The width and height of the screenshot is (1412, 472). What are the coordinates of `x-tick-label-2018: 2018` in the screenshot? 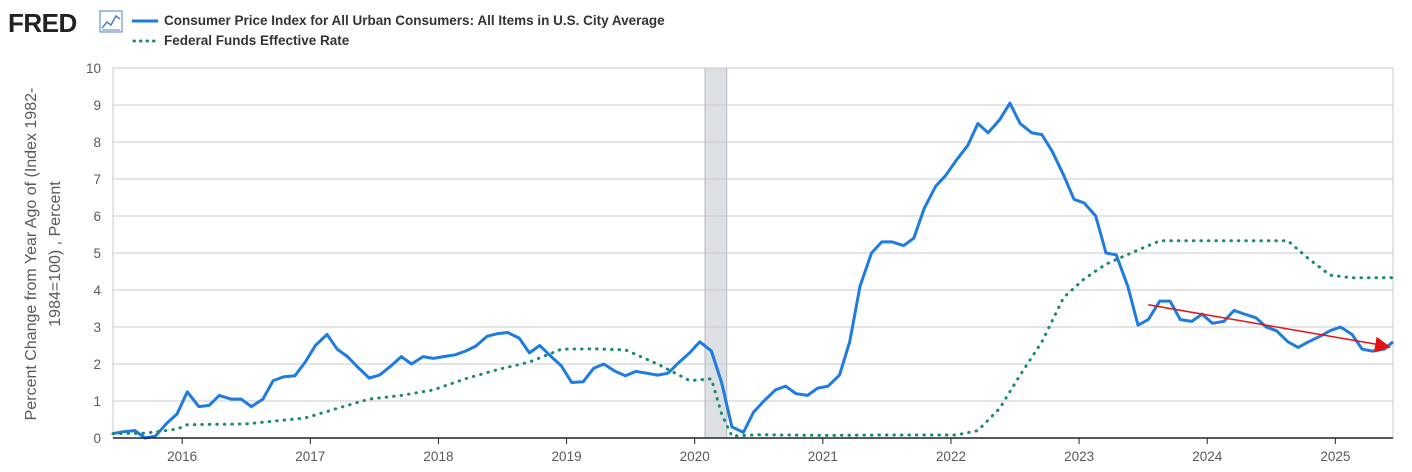 It's located at (438, 456).